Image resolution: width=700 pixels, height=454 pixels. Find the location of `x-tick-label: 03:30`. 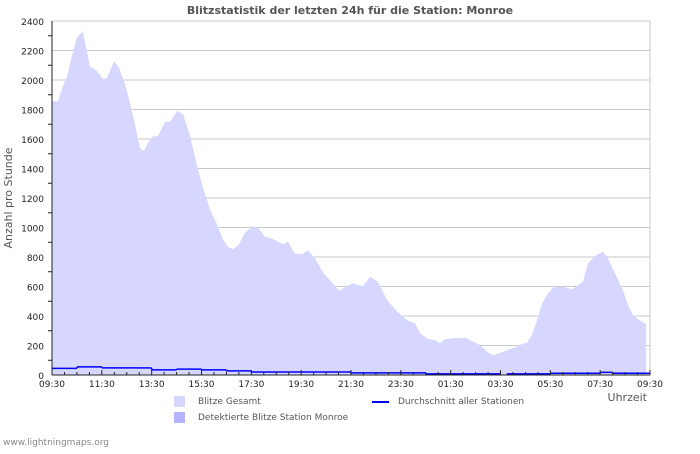

x-tick-label: 03:30 is located at coordinates (501, 385).